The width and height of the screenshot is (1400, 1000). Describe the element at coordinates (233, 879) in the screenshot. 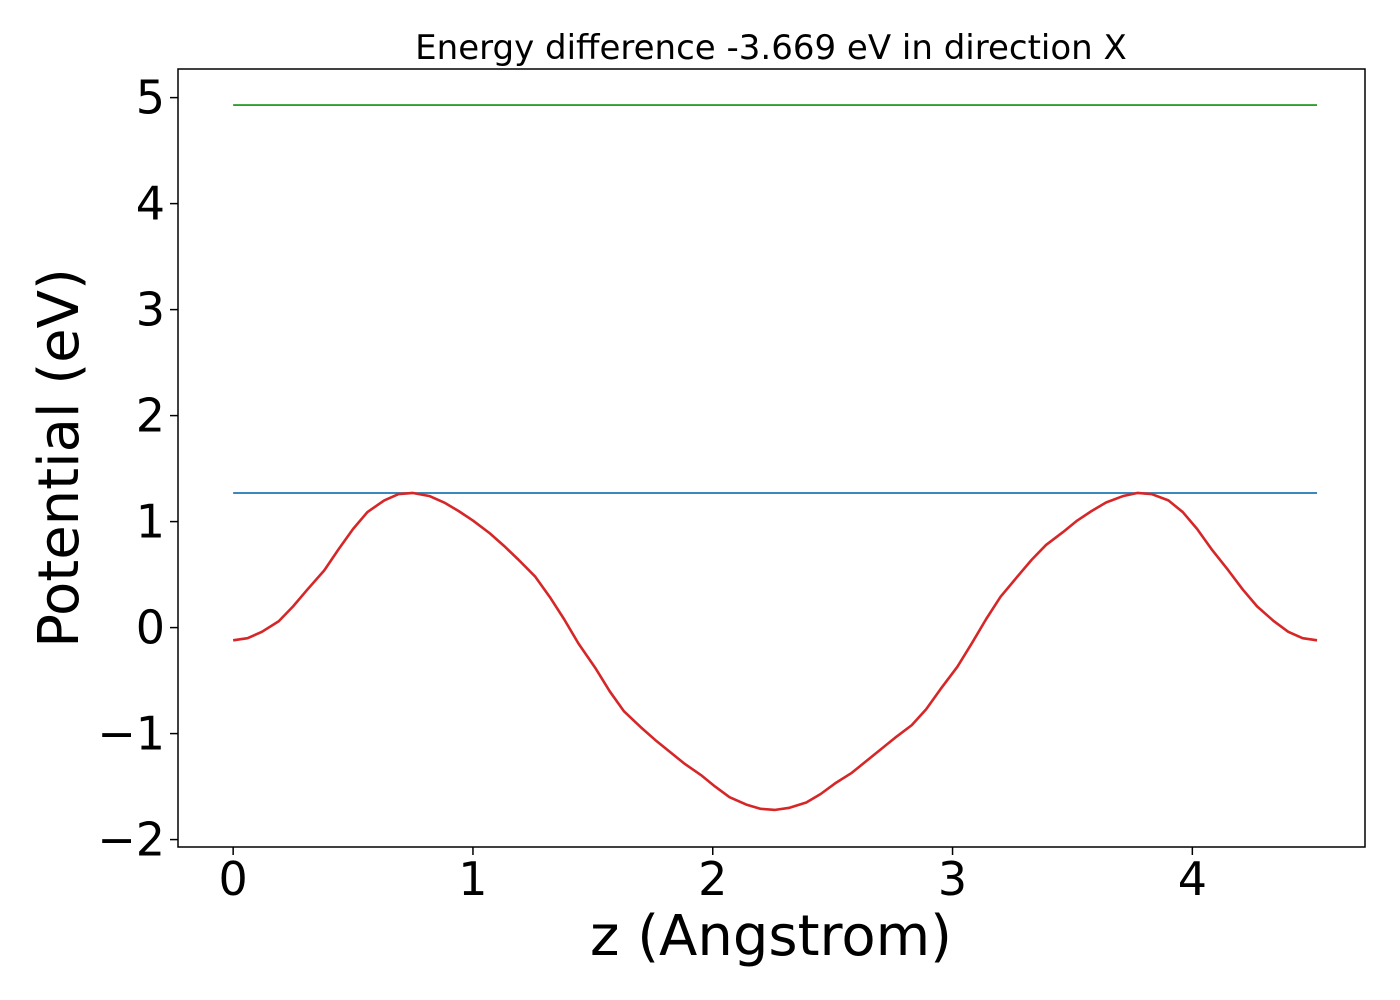

I see `x-tick-label: 0` at that location.